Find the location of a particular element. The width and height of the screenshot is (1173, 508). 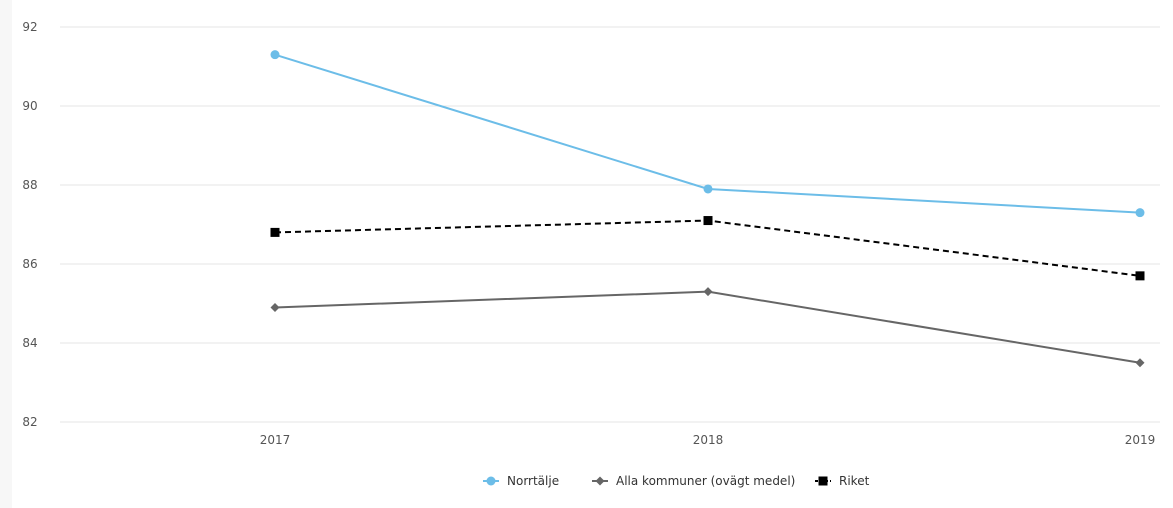

y-tick-label: 84 is located at coordinates (29, 343).